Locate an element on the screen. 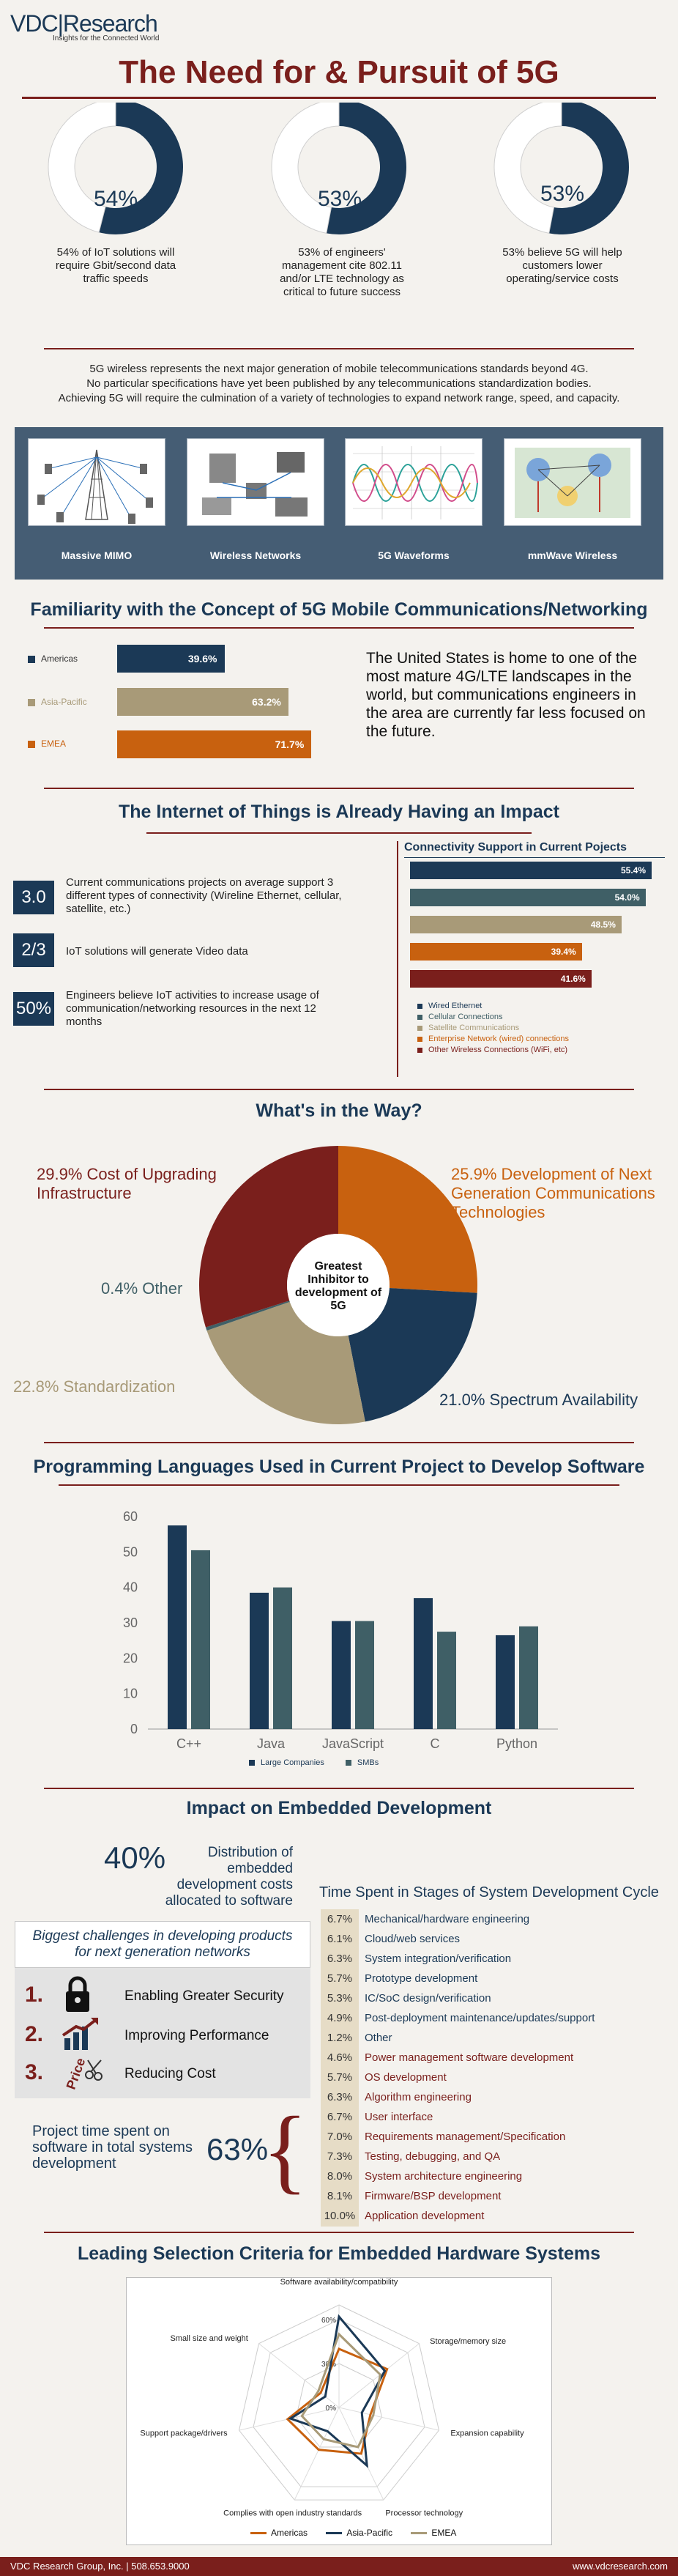 This screenshot has width=678, height=2576. y-tick-label: 30 is located at coordinates (130, 1622).